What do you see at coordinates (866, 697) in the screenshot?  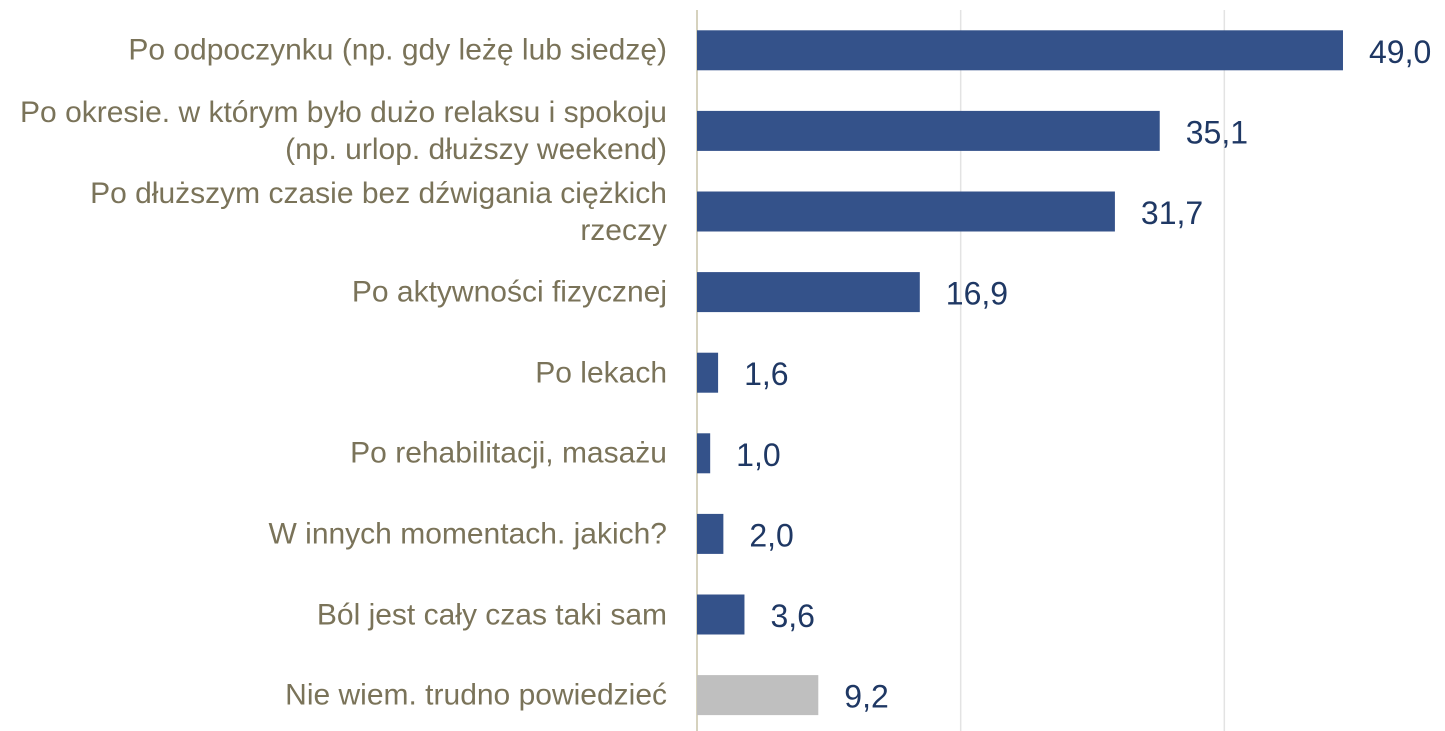 I see `value-label: 9,2` at bounding box center [866, 697].